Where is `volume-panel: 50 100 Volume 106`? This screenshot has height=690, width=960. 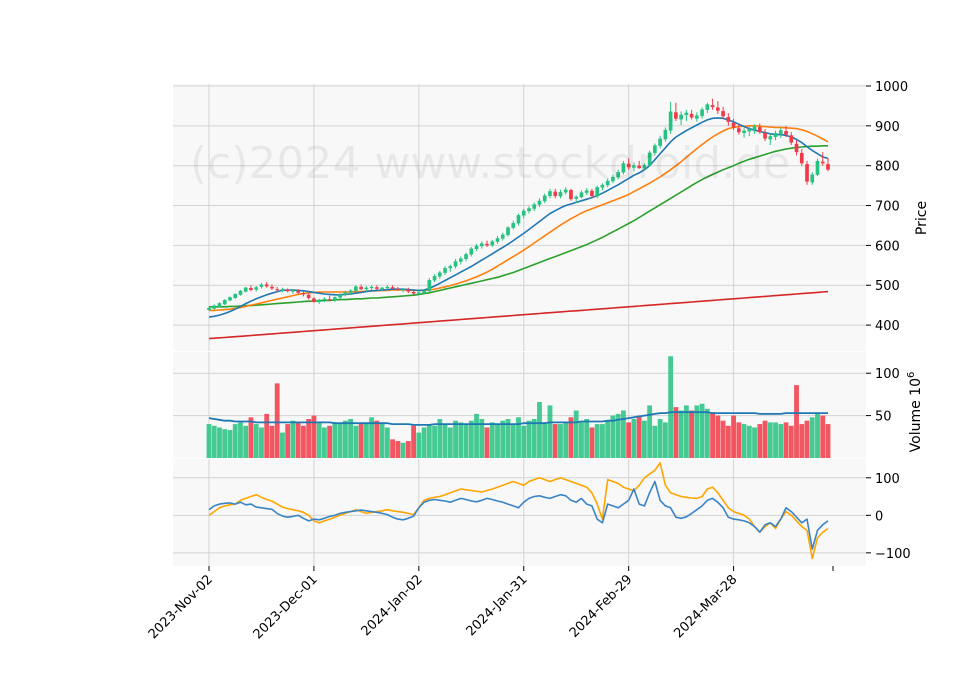 volume-panel: 50 100 Volume 106 is located at coordinates (548, 405).